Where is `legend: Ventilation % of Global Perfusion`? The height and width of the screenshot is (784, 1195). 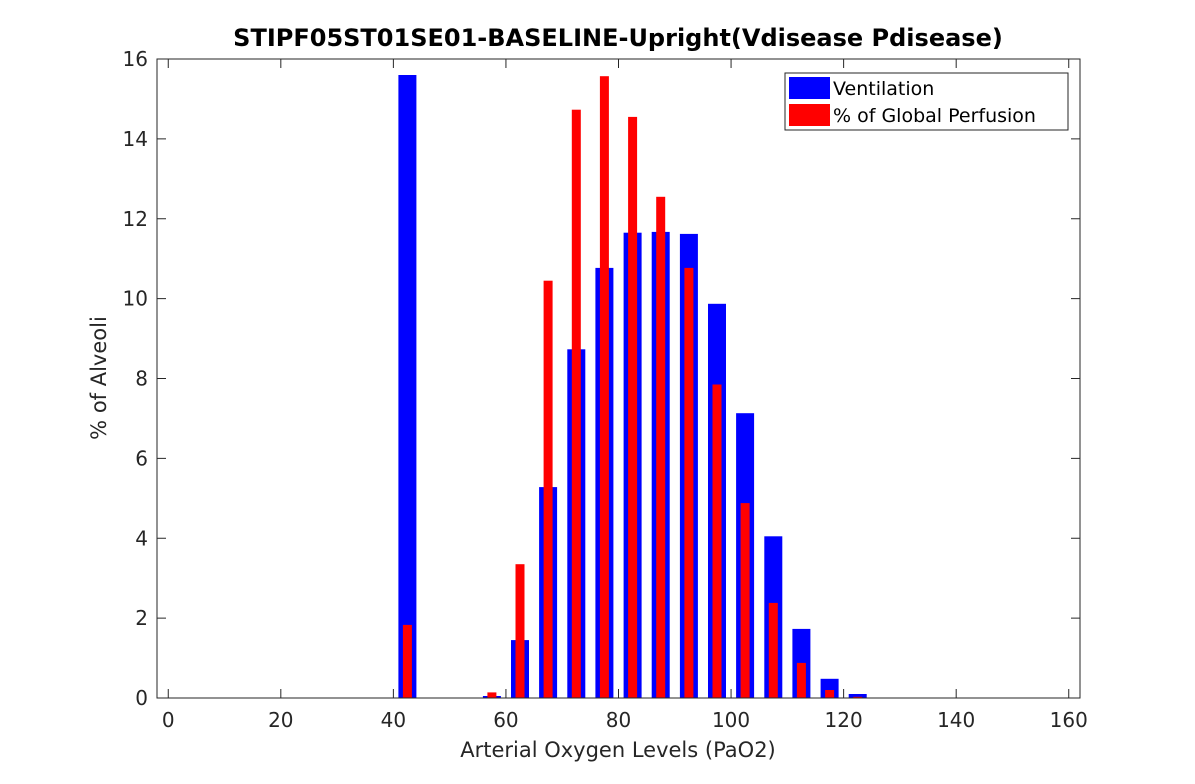 legend: Ventilation % of Global Perfusion is located at coordinates (926, 101).